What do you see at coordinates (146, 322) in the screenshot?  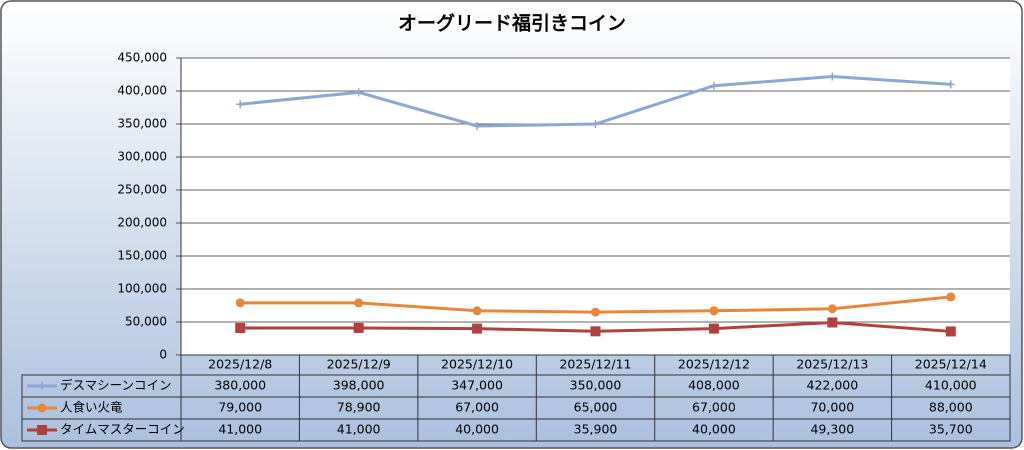 I see `y-tick-label: 50,000` at bounding box center [146, 322].